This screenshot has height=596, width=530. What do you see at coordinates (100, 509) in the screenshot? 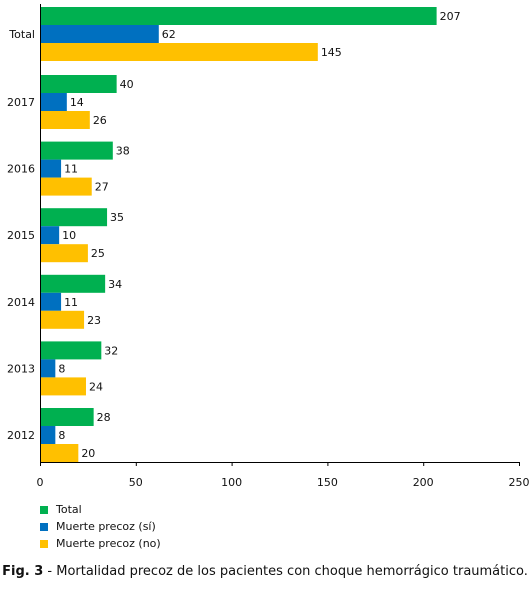
I see `legend-item-total: Total` at bounding box center [100, 509].